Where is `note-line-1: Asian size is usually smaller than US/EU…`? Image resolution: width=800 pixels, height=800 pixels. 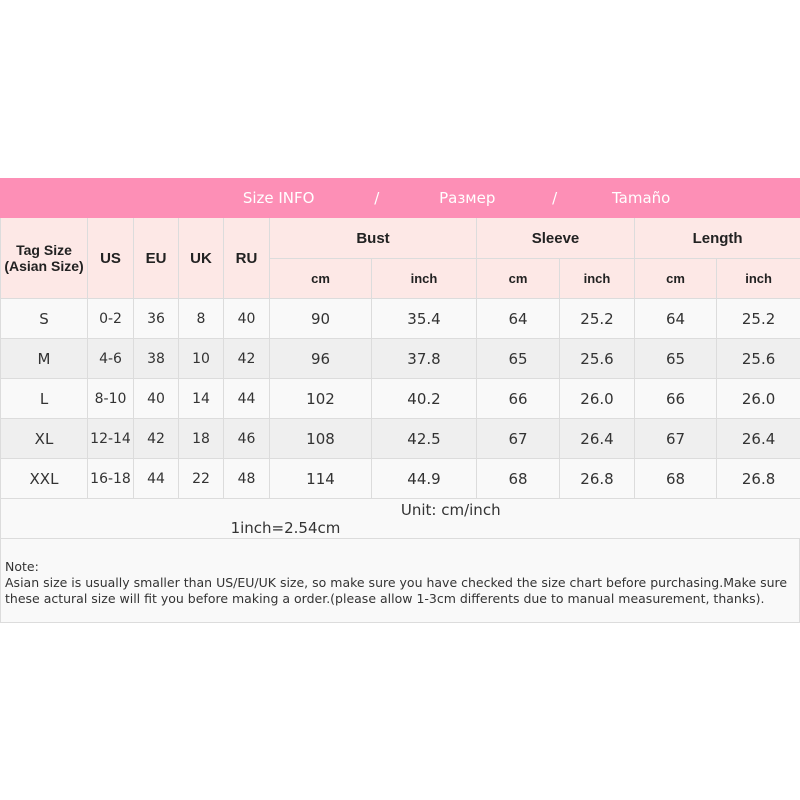 note-line-1: Asian size is usually smaller than US/EU… is located at coordinates (396, 582).